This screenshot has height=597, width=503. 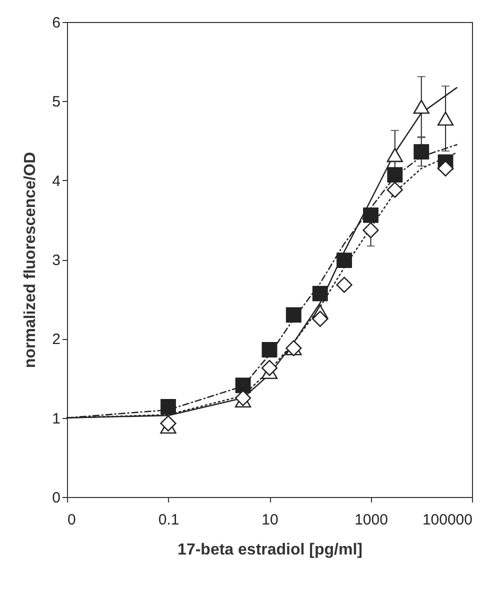 What do you see at coordinates (72, 520) in the screenshot?
I see `x-tick-label: 0` at bounding box center [72, 520].